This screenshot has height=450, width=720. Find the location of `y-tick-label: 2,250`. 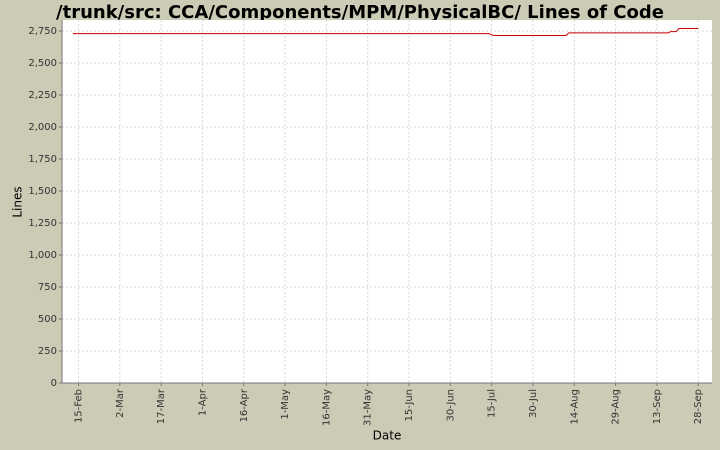

y-tick-label: 2,250 is located at coordinates (42, 95).